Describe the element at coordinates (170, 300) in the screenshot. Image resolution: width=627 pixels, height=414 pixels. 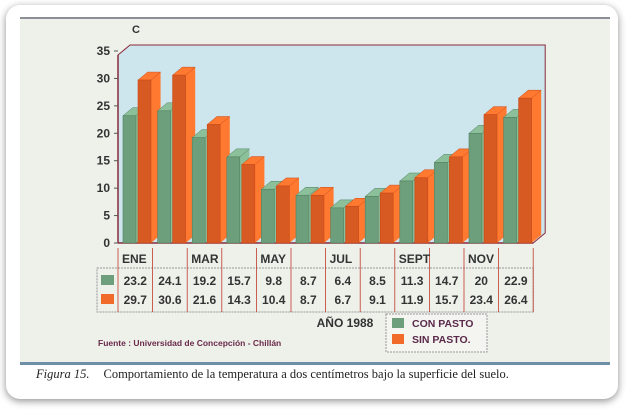
I see `table-value: 30.6` at that location.